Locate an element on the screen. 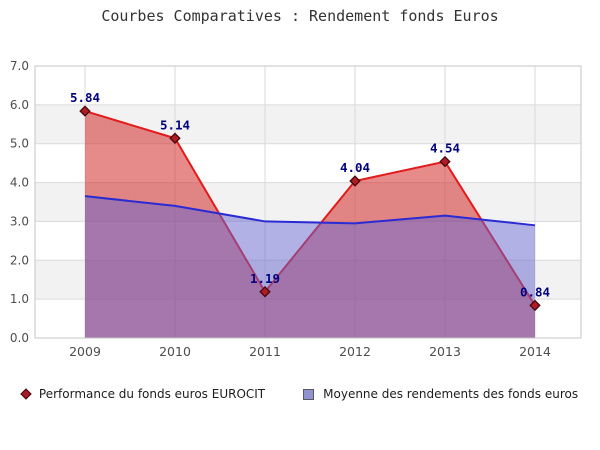 The height and width of the screenshot is (450, 600). y-axis-tick-label: 6.0 is located at coordinates (19, 105).